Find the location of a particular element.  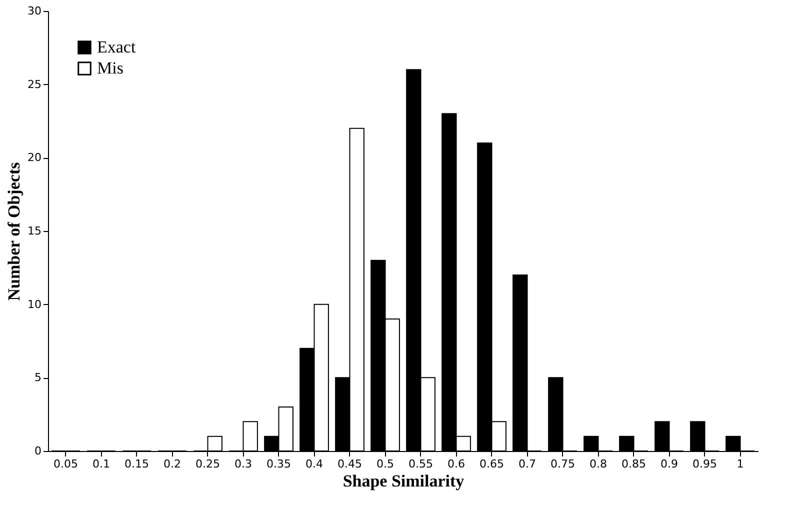

x-tick-label: 0.75 is located at coordinates (562, 464).